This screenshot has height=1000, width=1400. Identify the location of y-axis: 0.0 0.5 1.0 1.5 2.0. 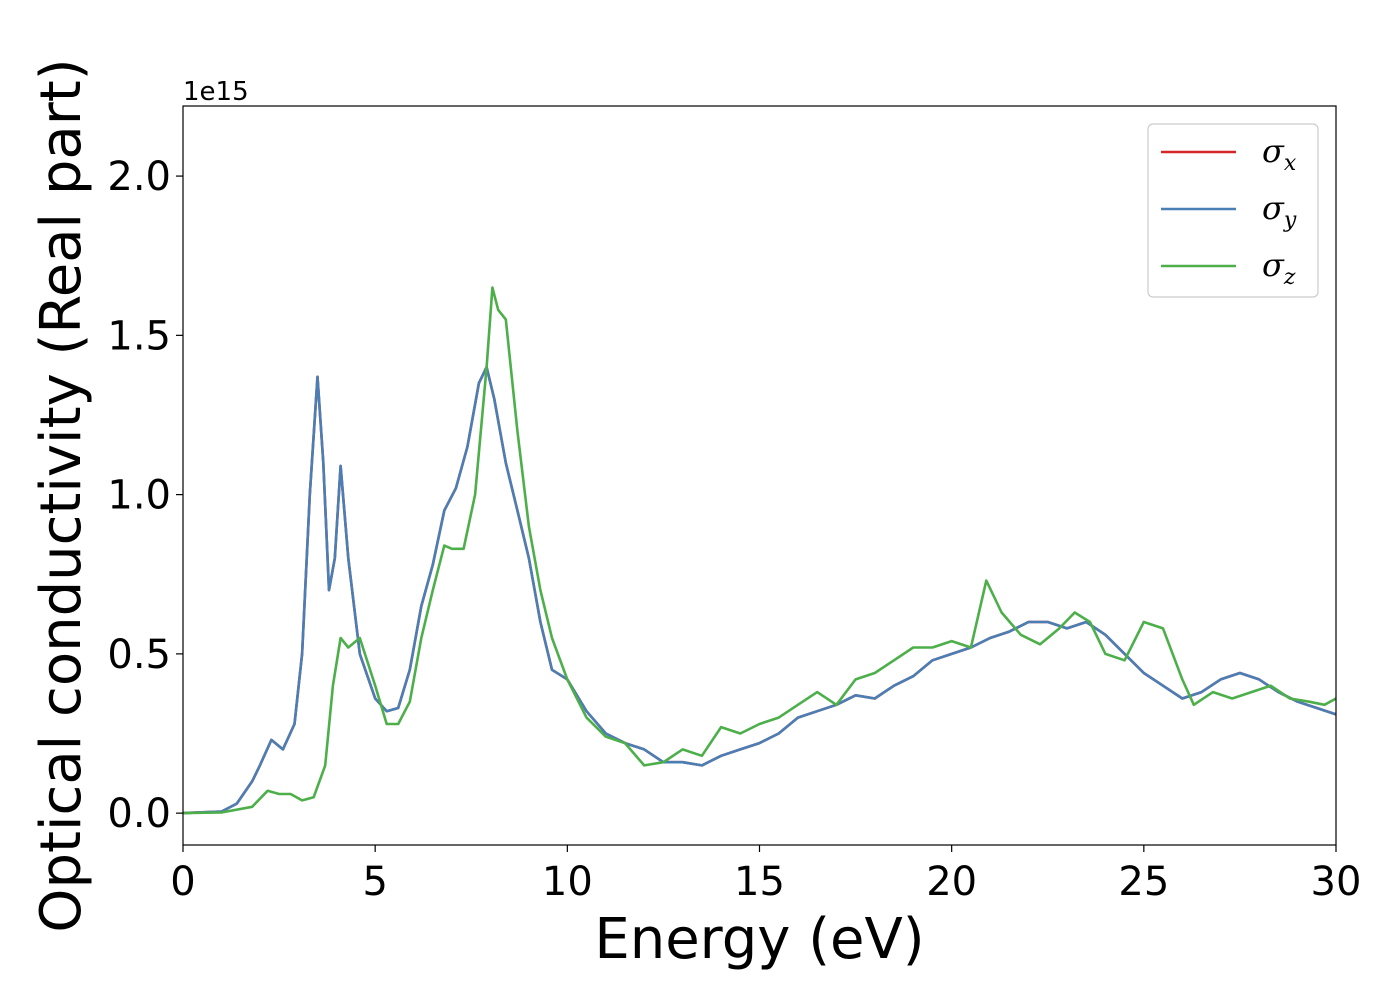
(145, 495).